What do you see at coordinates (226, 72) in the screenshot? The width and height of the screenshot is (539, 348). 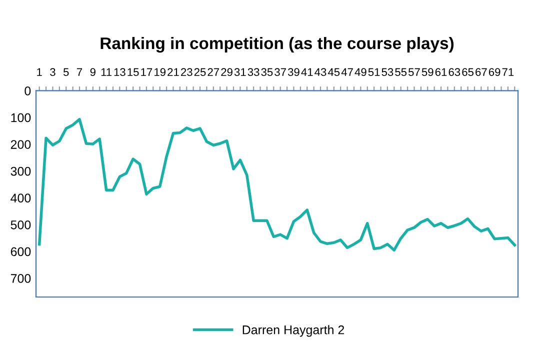 I see `x-tick-label: 29` at bounding box center [226, 72].